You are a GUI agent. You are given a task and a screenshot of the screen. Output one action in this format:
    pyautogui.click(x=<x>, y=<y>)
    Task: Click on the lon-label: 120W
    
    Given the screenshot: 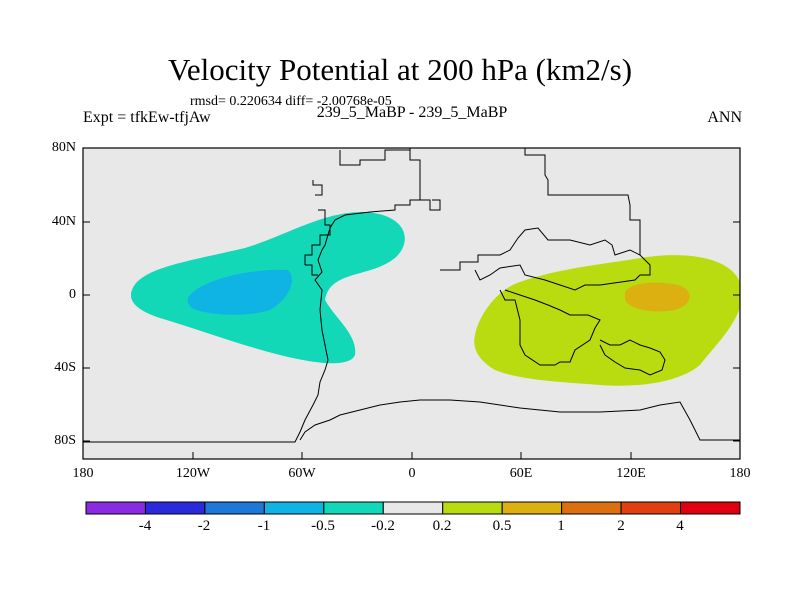 What is the action you would take?
    pyautogui.click(x=193, y=473)
    